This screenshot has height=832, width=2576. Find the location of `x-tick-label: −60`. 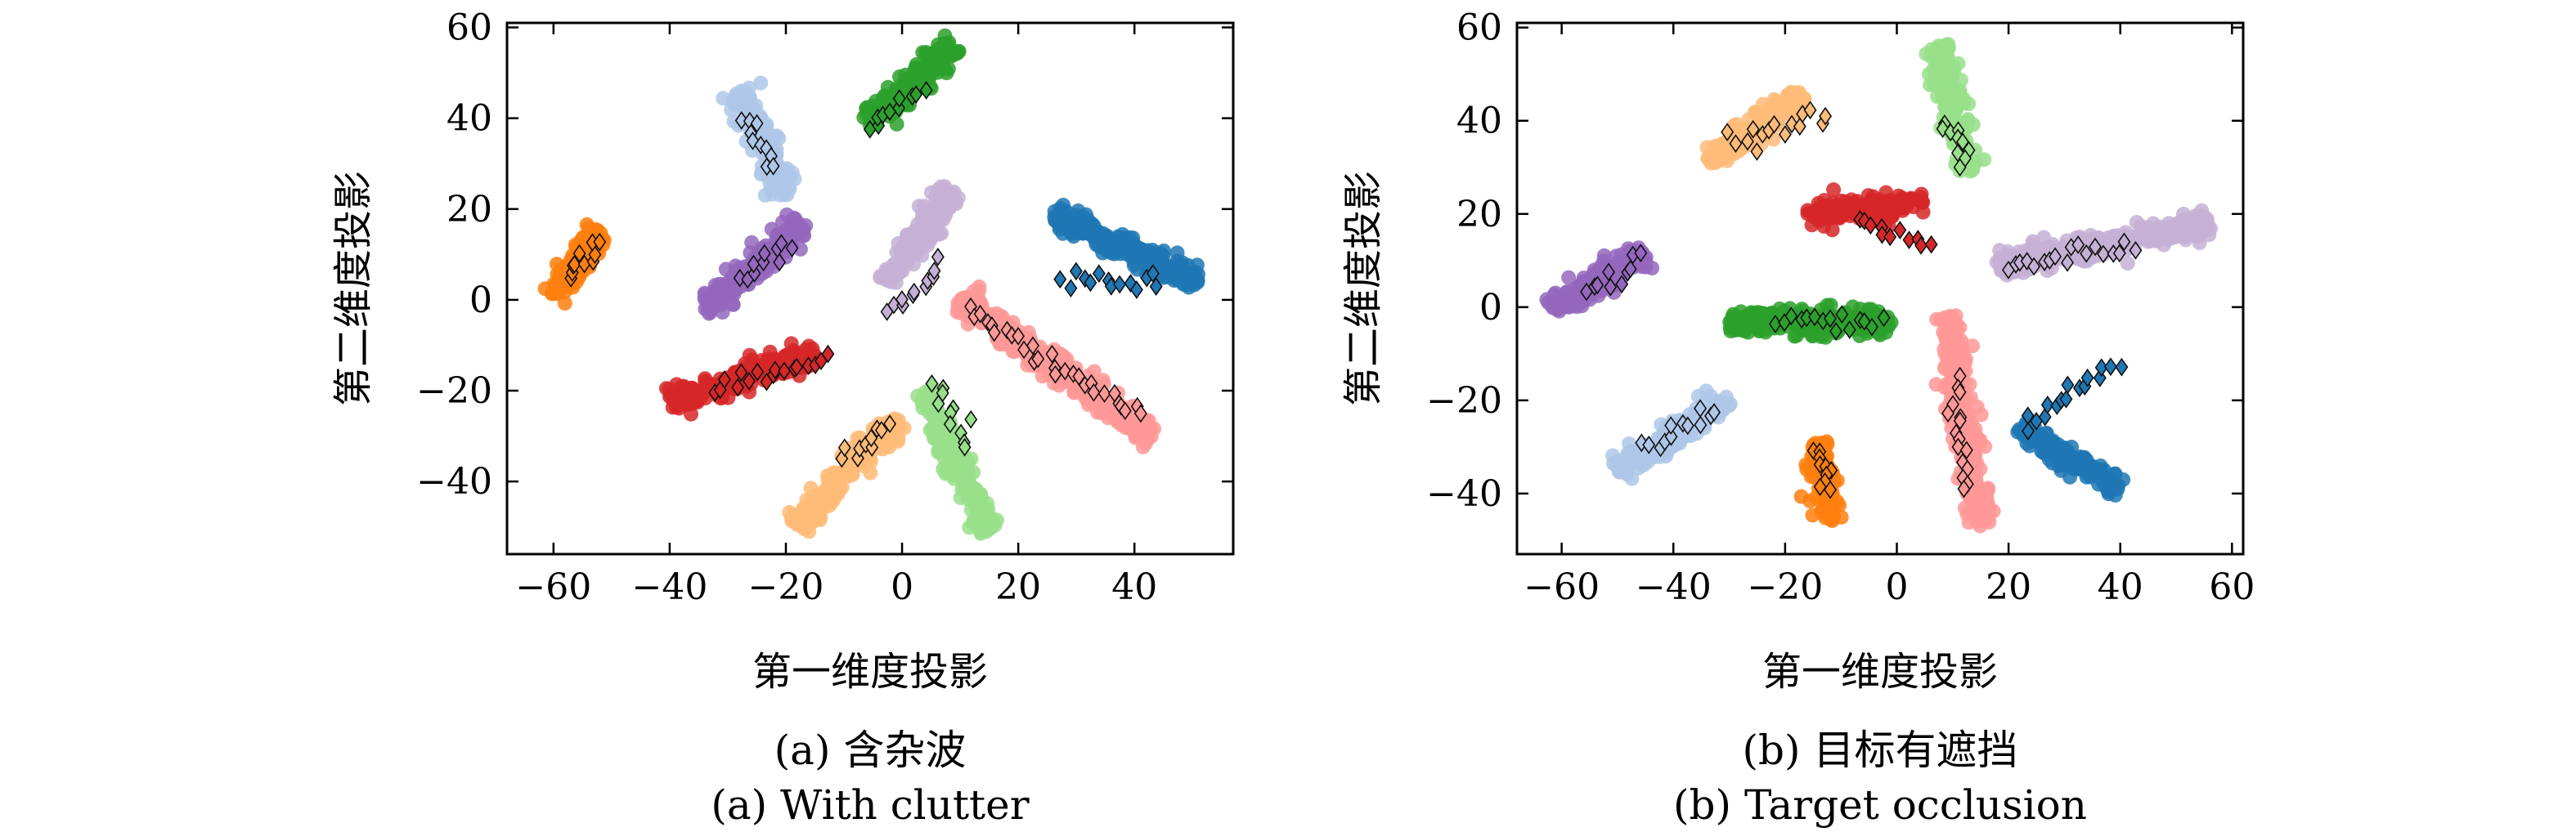

x-tick-label: −60 is located at coordinates (553, 587).